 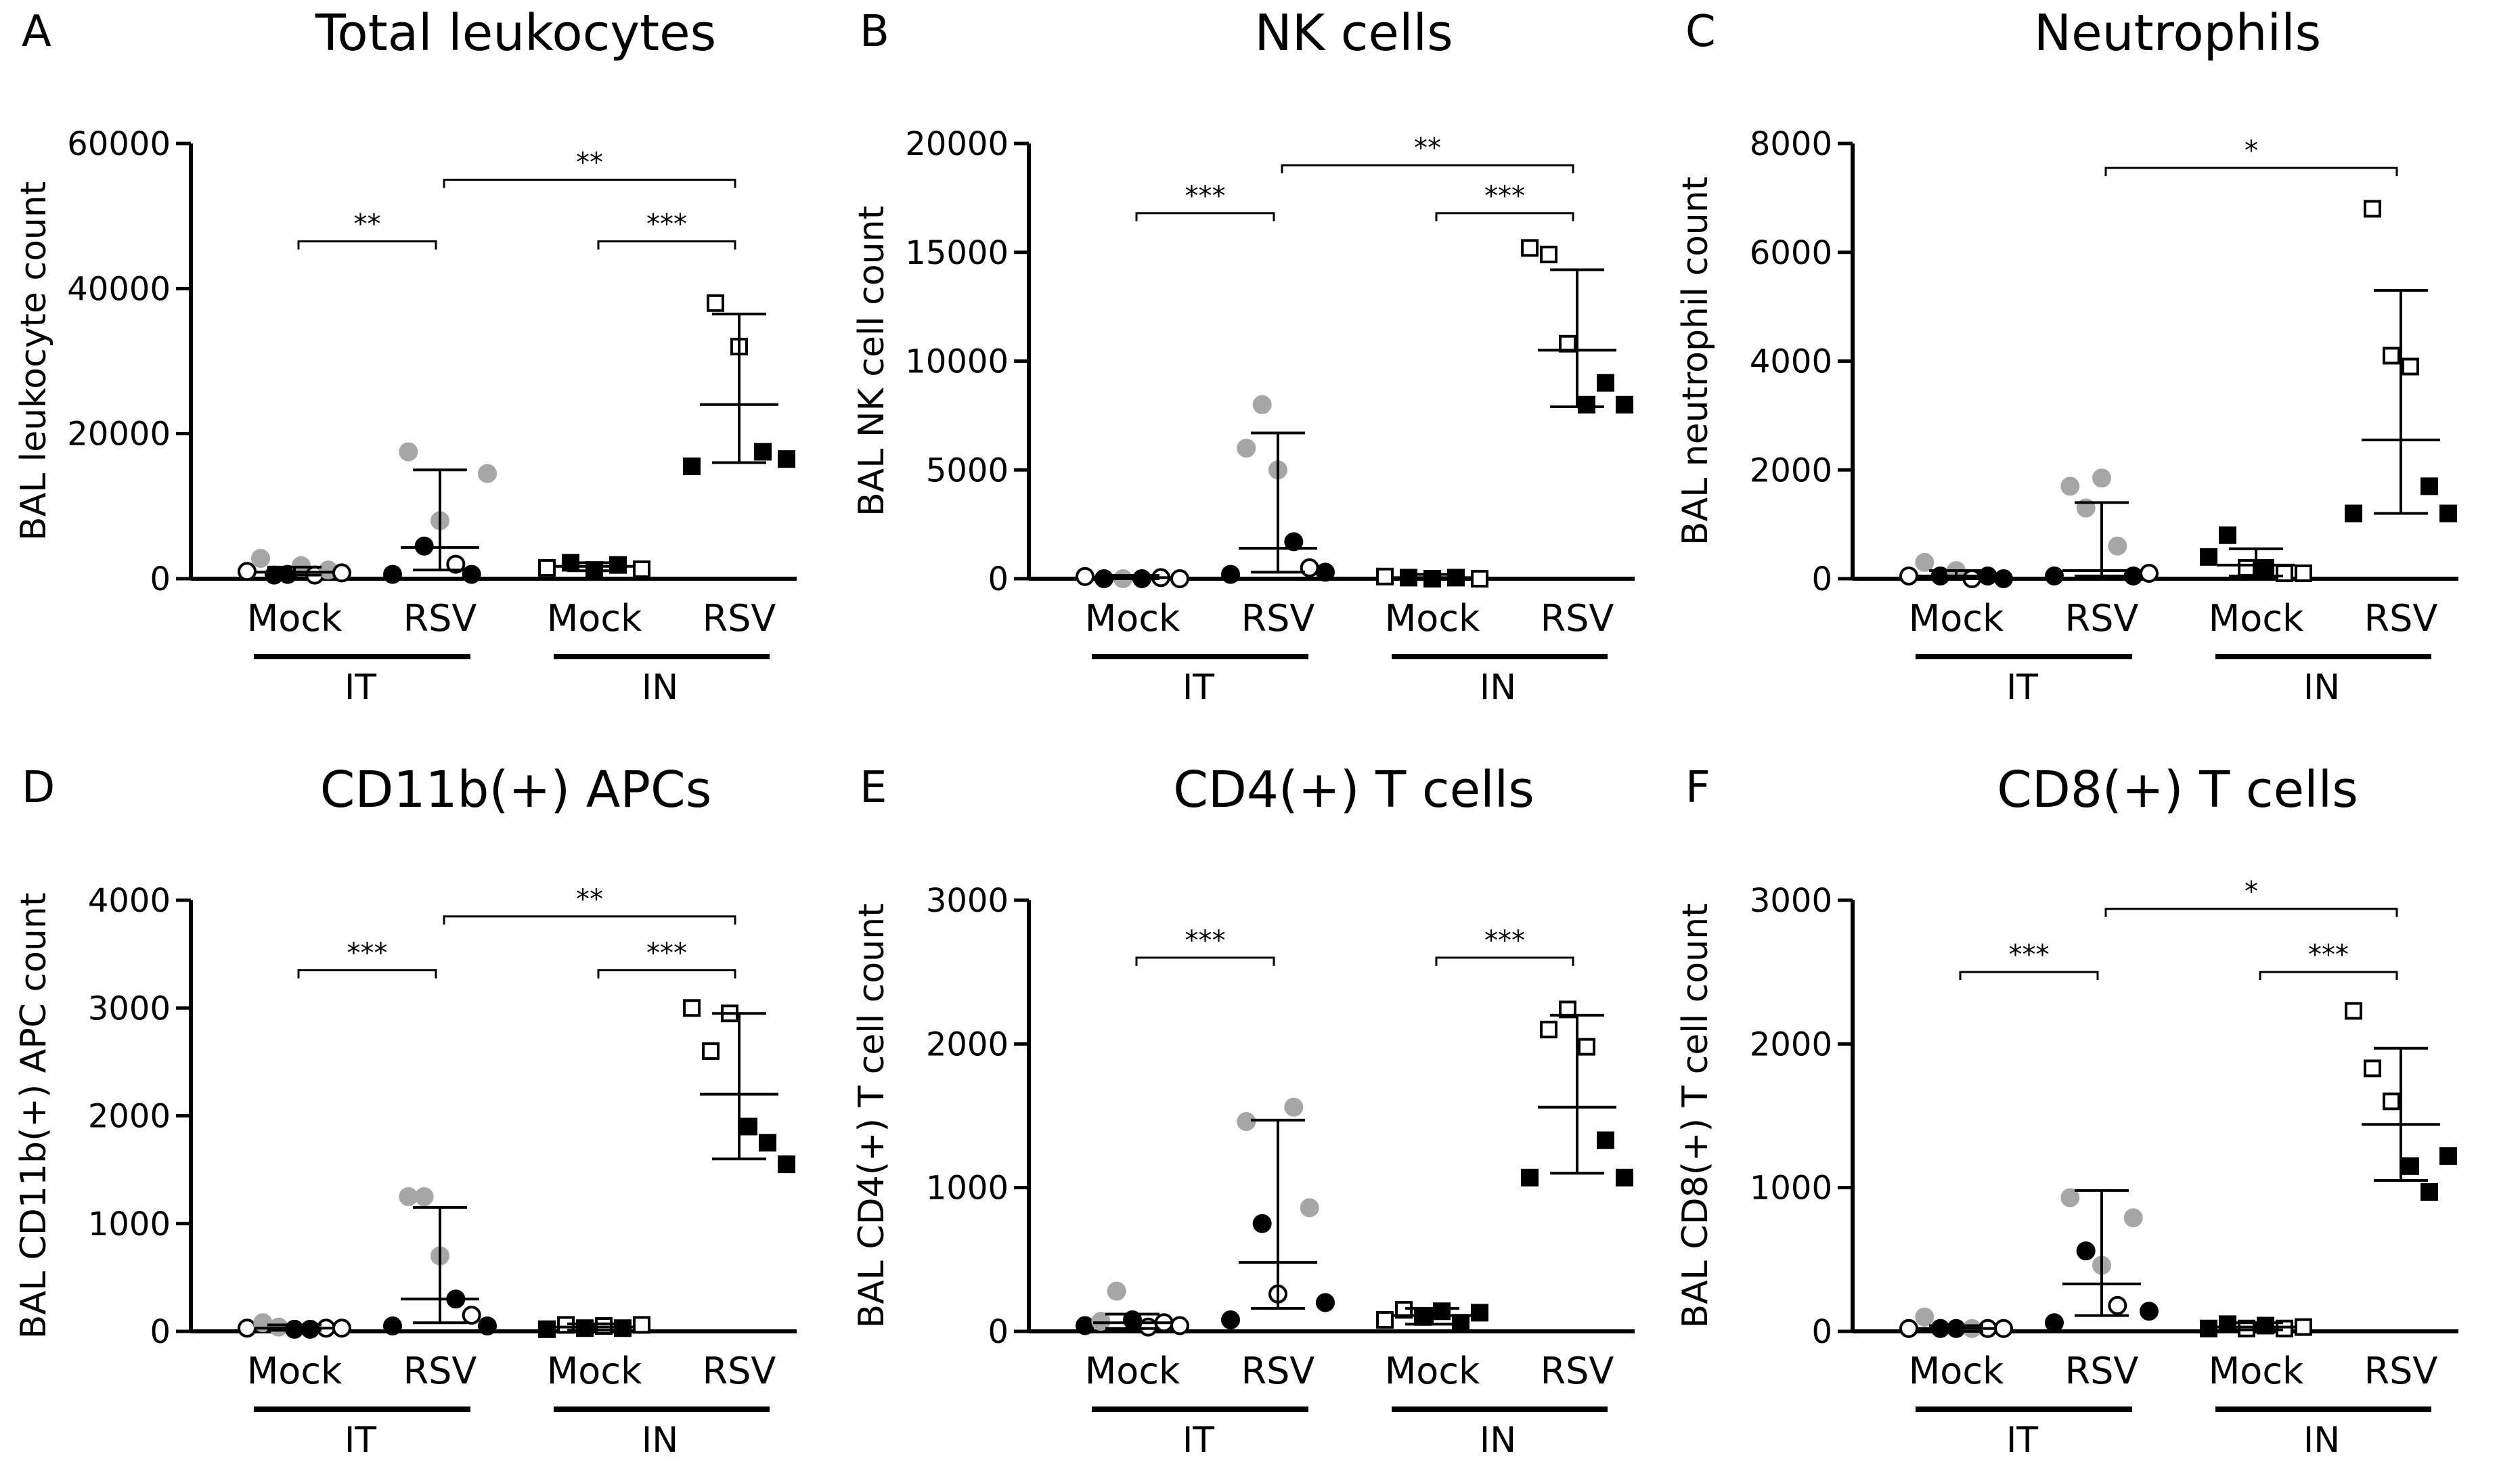 I want to click on y-tick-label: 1000, so click(x=1791, y=1189).